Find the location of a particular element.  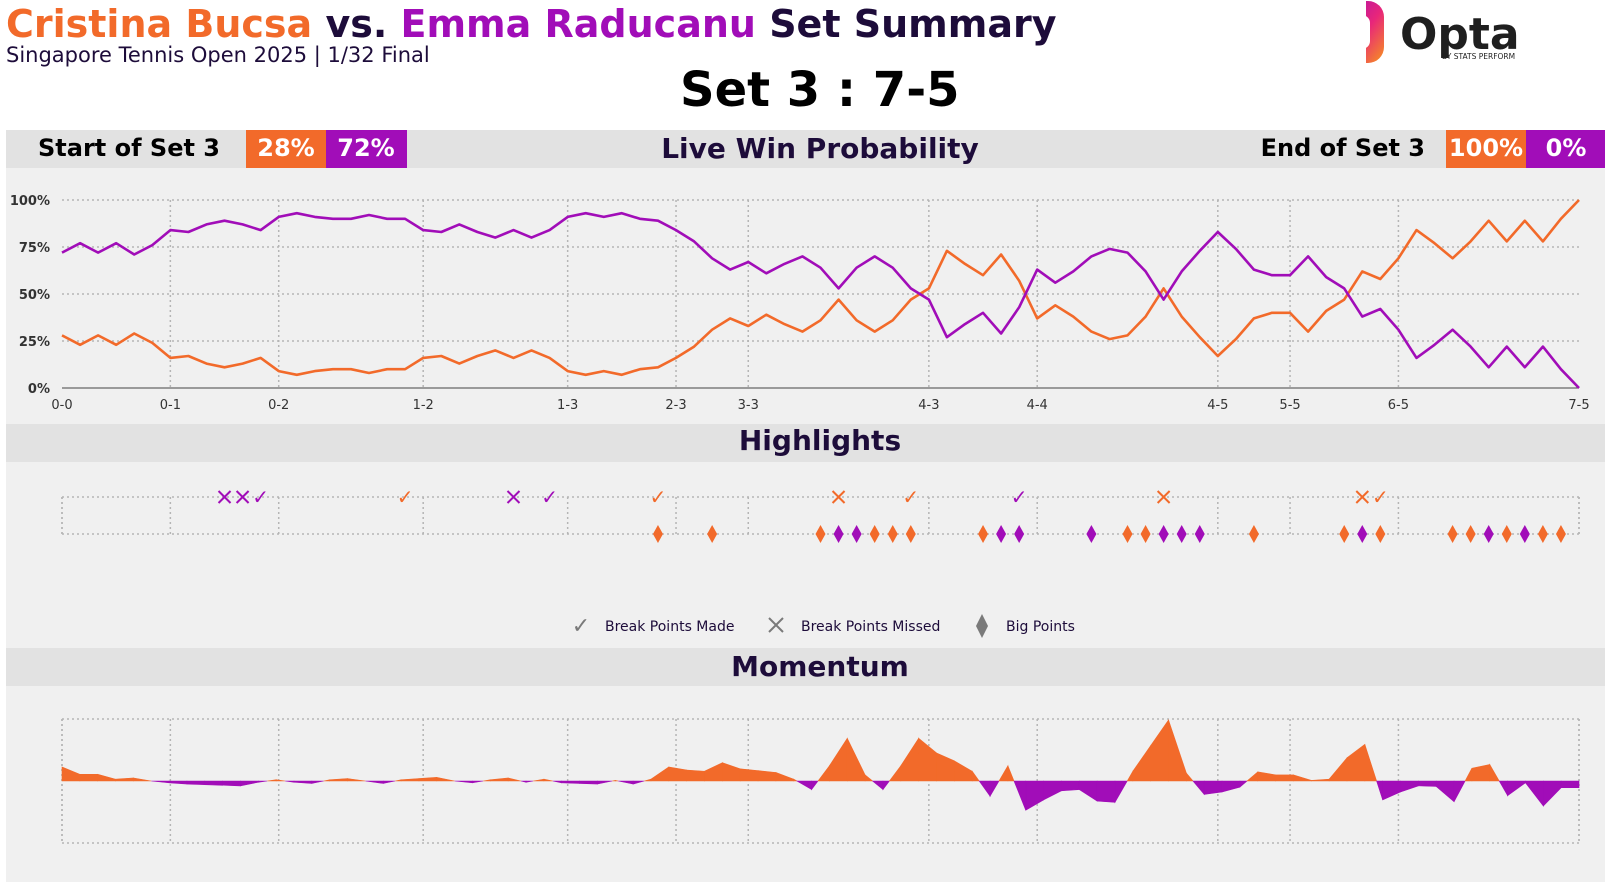

legend-big-label: Big Points is located at coordinates (1040, 627).